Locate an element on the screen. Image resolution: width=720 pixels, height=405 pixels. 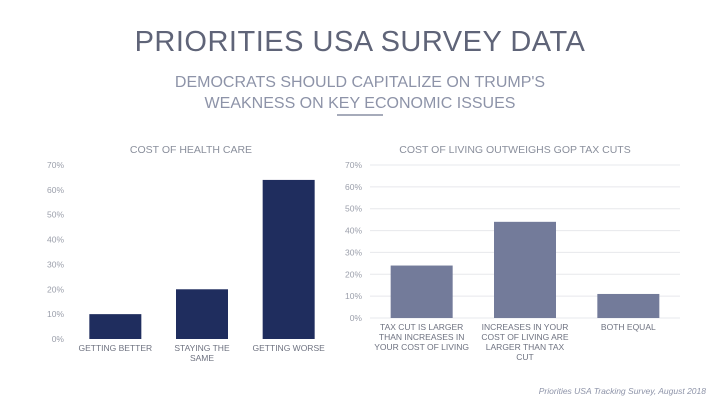
right-y-tick-label: 60% is located at coordinates (353, 187).